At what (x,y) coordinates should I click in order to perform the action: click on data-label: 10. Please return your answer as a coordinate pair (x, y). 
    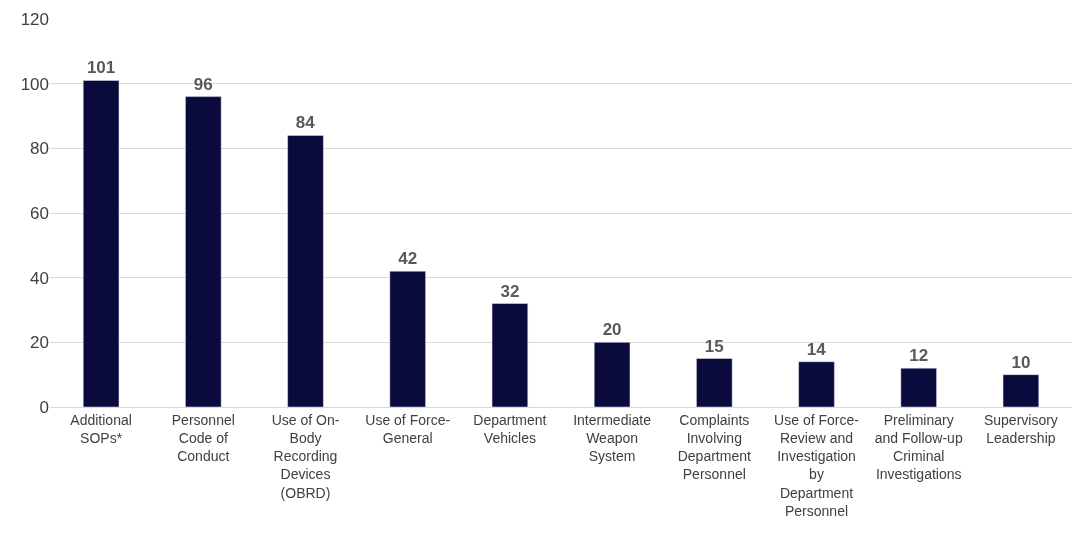
    Looking at the image, I should click on (1021, 362).